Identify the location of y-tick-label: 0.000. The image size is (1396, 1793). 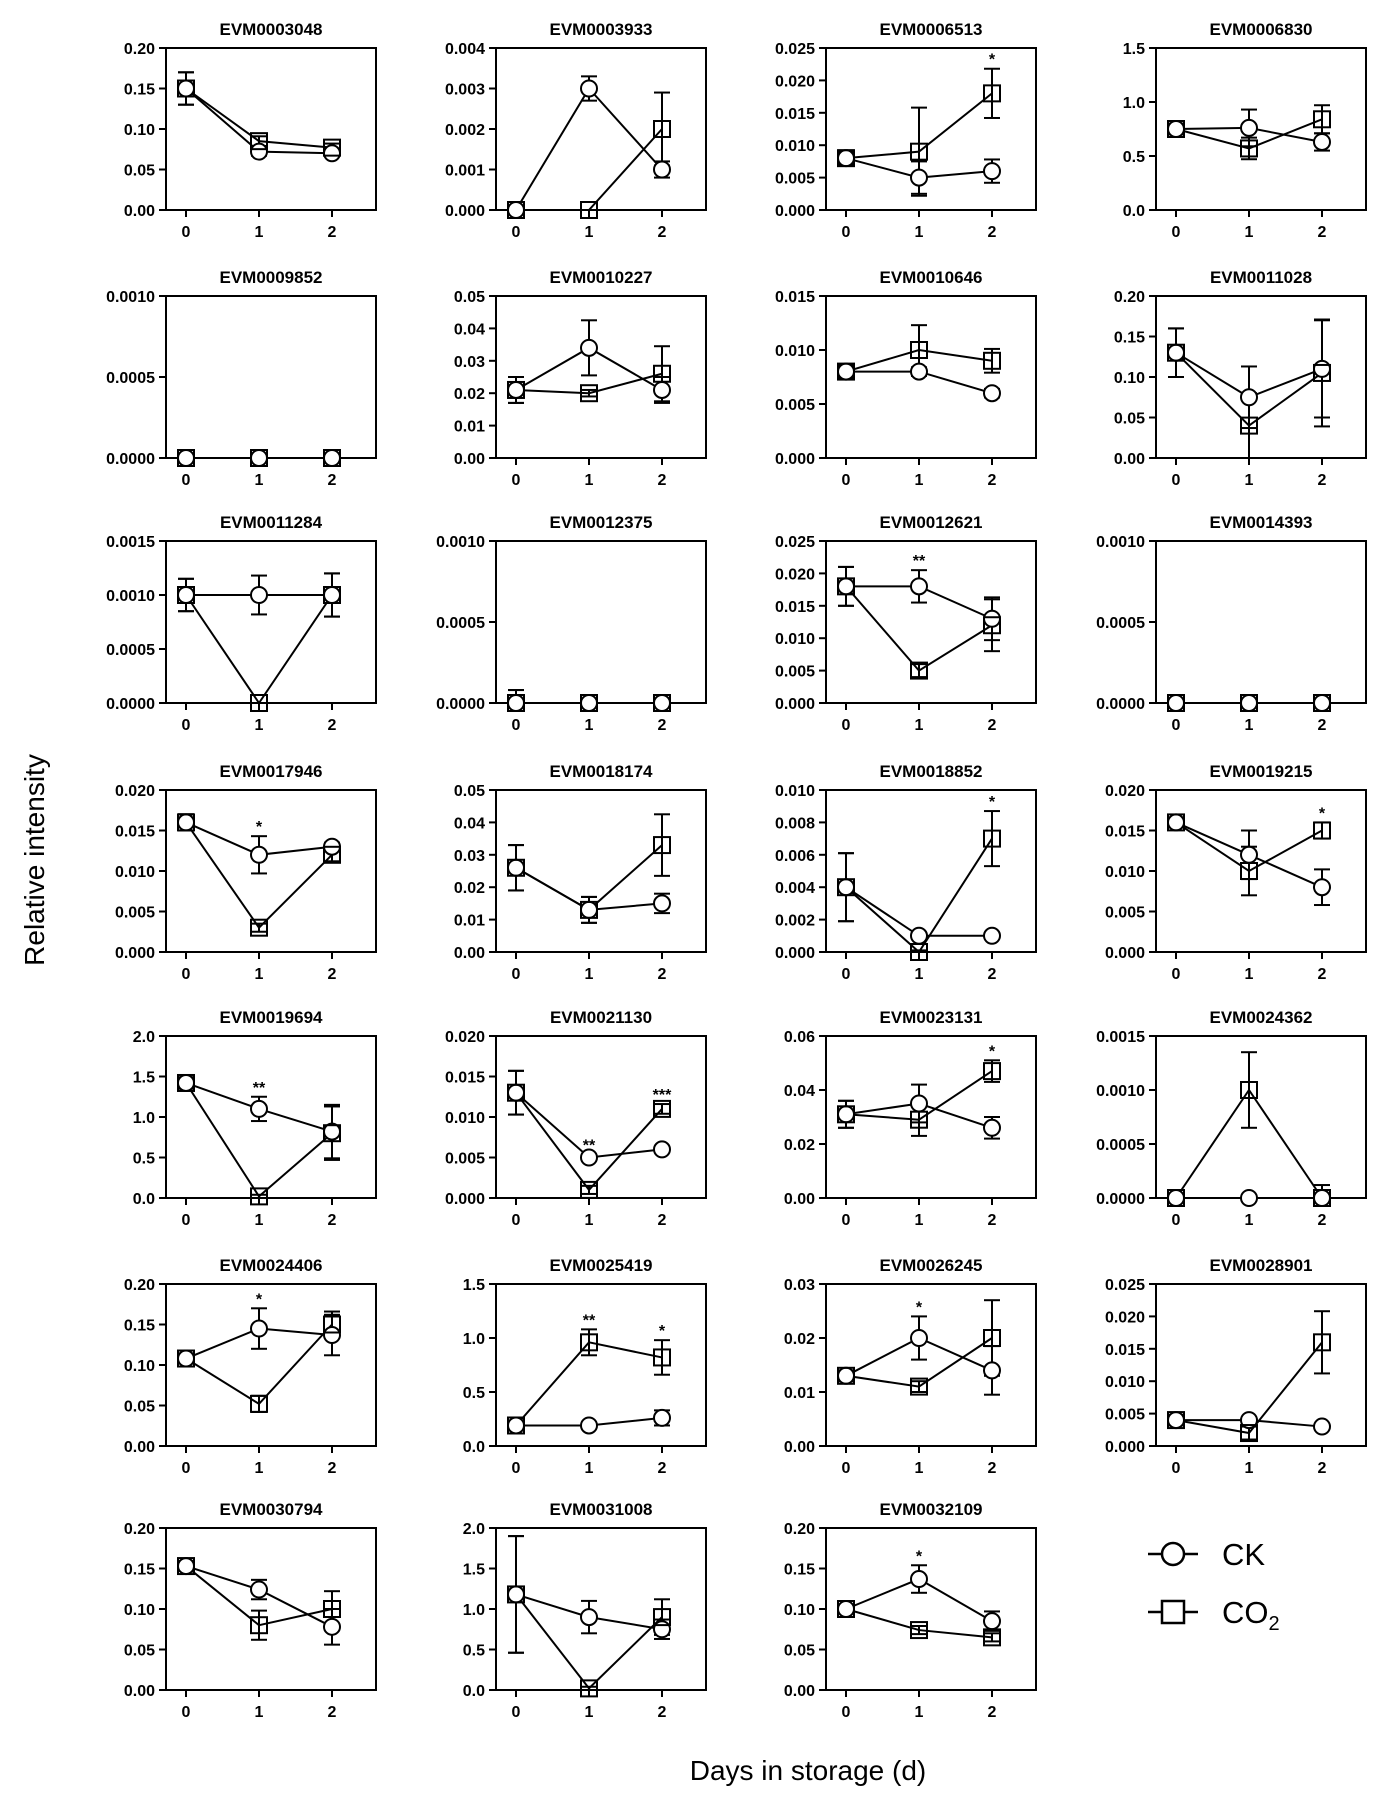
(795, 459).